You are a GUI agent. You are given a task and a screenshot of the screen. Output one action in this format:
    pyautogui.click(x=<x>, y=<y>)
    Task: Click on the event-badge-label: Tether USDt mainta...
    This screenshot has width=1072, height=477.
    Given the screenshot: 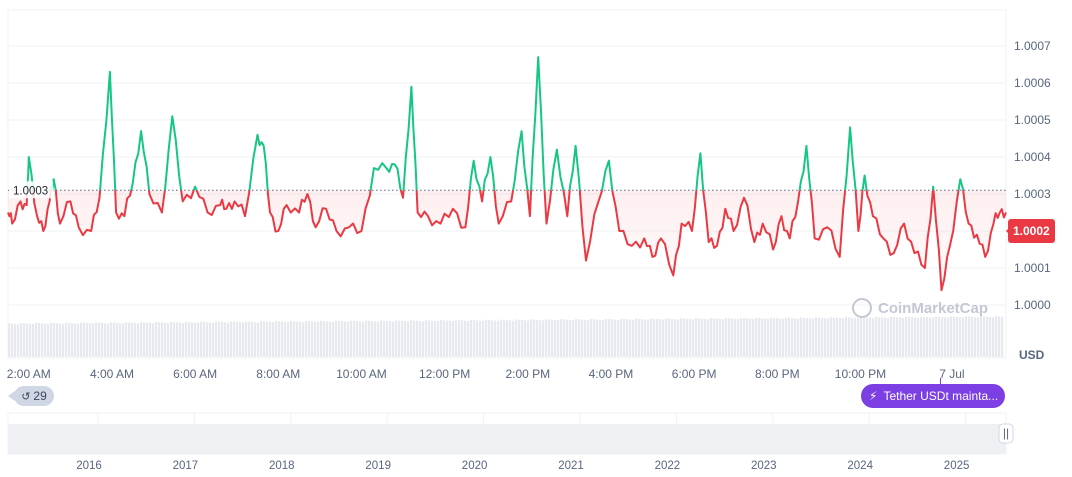 What is the action you would take?
    pyautogui.click(x=941, y=396)
    